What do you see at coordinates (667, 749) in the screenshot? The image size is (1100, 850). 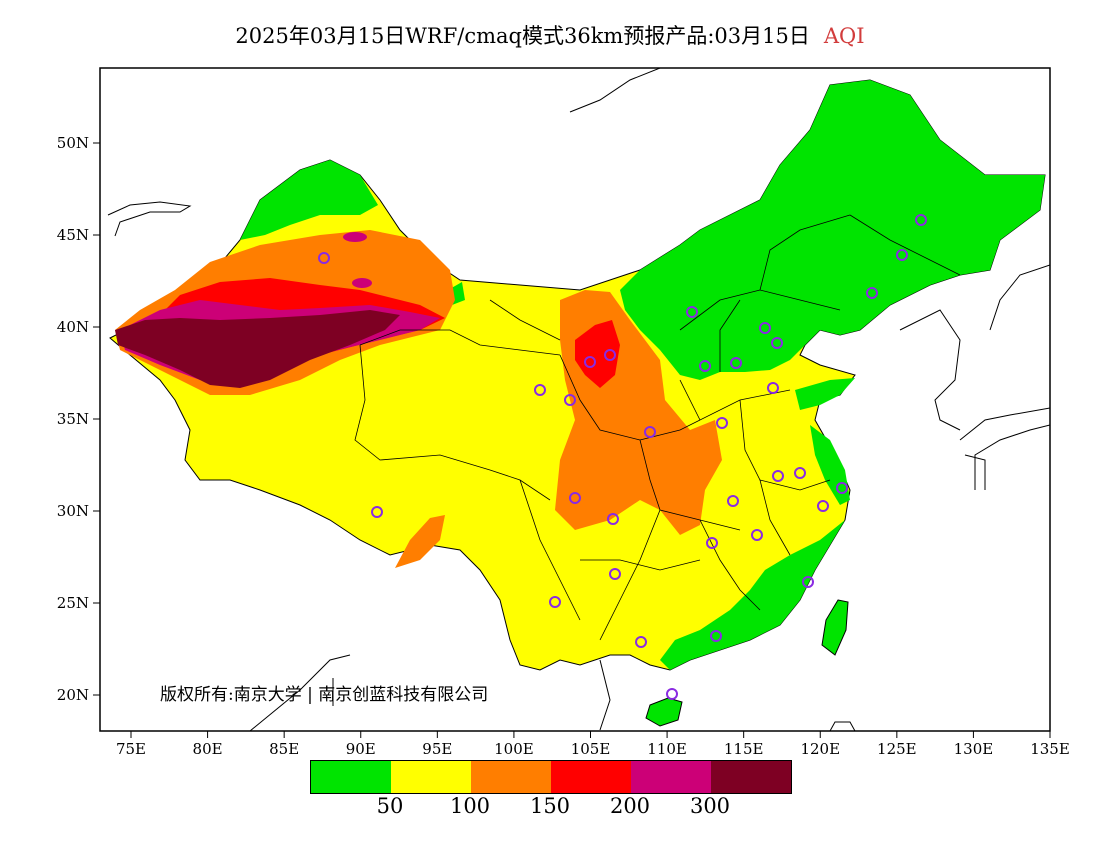 I see `x-tick-label: 110E` at bounding box center [667, 749].